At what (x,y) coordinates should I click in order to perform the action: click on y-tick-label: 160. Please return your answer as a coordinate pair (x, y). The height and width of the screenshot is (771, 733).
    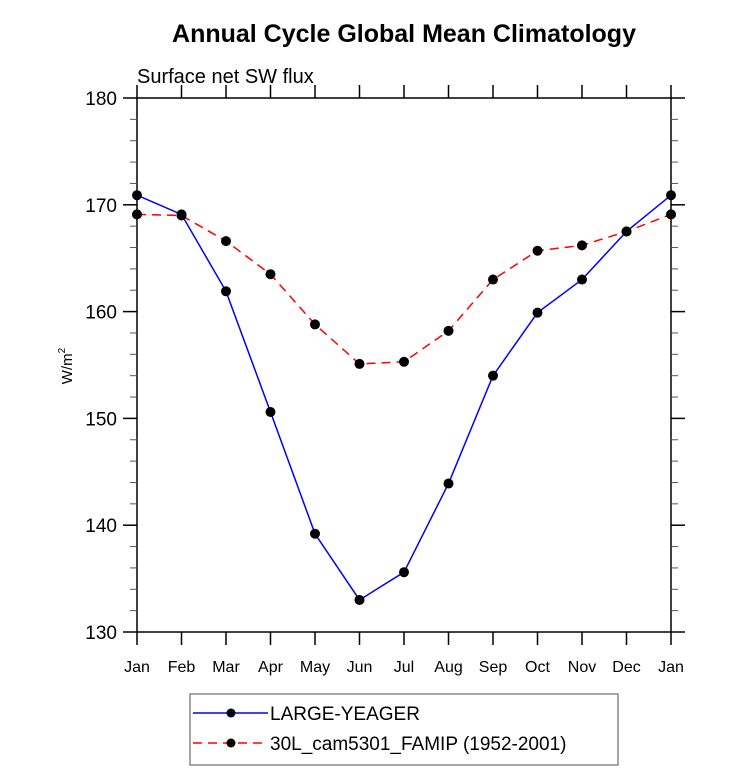
    Looking at the image, I should click on (101, 313).